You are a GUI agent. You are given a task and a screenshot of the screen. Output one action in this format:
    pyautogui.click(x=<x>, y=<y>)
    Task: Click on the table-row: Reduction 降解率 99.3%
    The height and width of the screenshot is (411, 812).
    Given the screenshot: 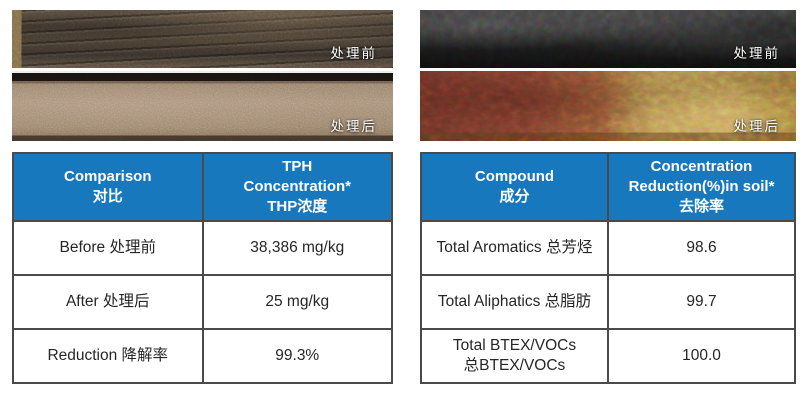 What is the action you would take?
    pyautogui.click(x=202, y=356)
    